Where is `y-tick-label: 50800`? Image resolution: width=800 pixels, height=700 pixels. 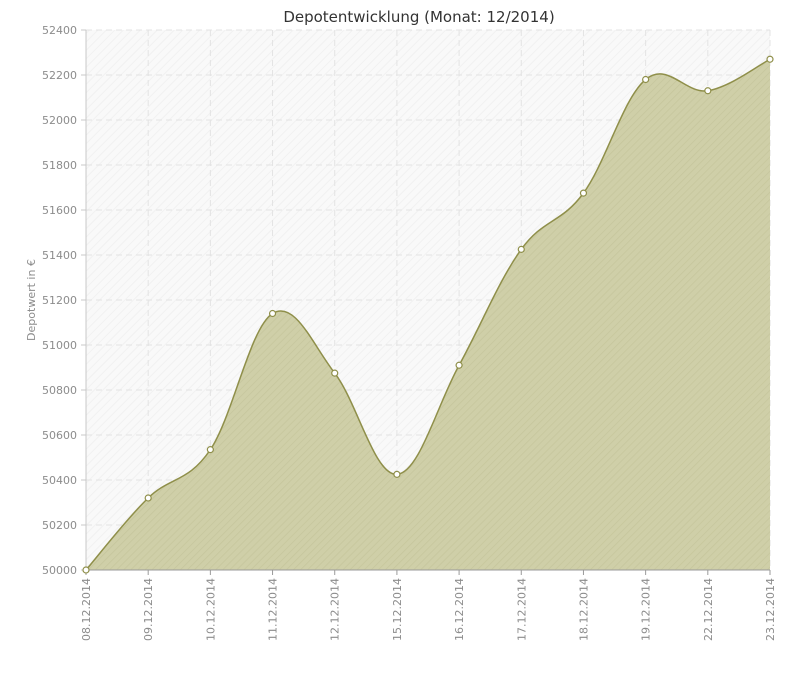
y-tick-label: 50800 is located at coordinates (59, 390).